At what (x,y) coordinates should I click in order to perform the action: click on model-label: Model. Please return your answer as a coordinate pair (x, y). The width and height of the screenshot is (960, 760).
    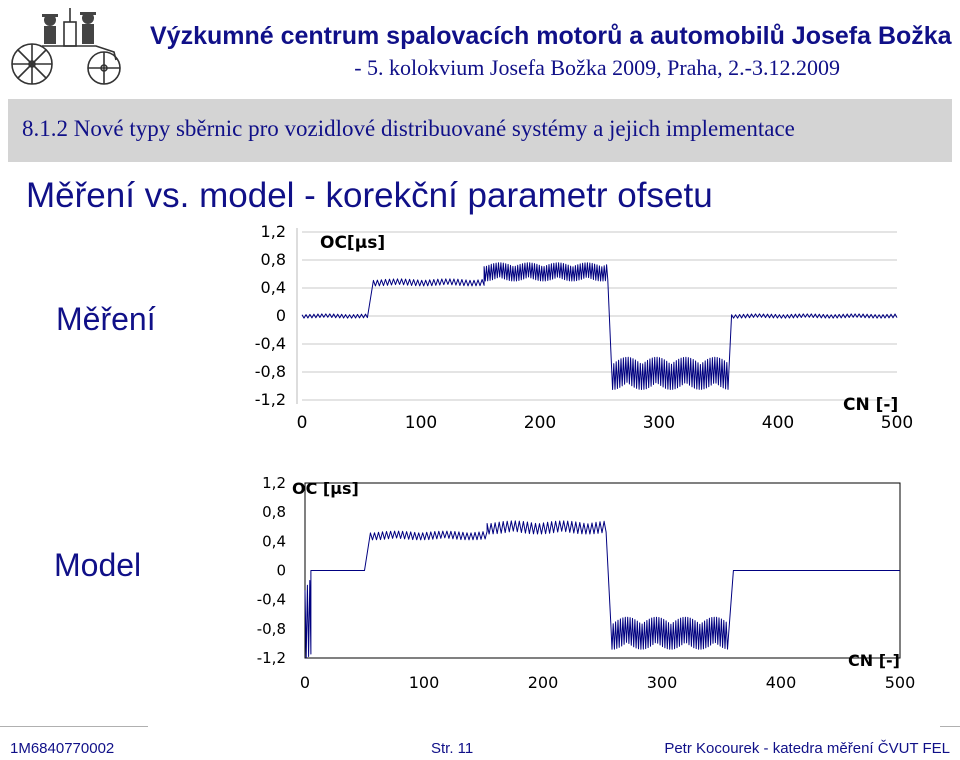
    Looking at the image, I should click on (98, 565).